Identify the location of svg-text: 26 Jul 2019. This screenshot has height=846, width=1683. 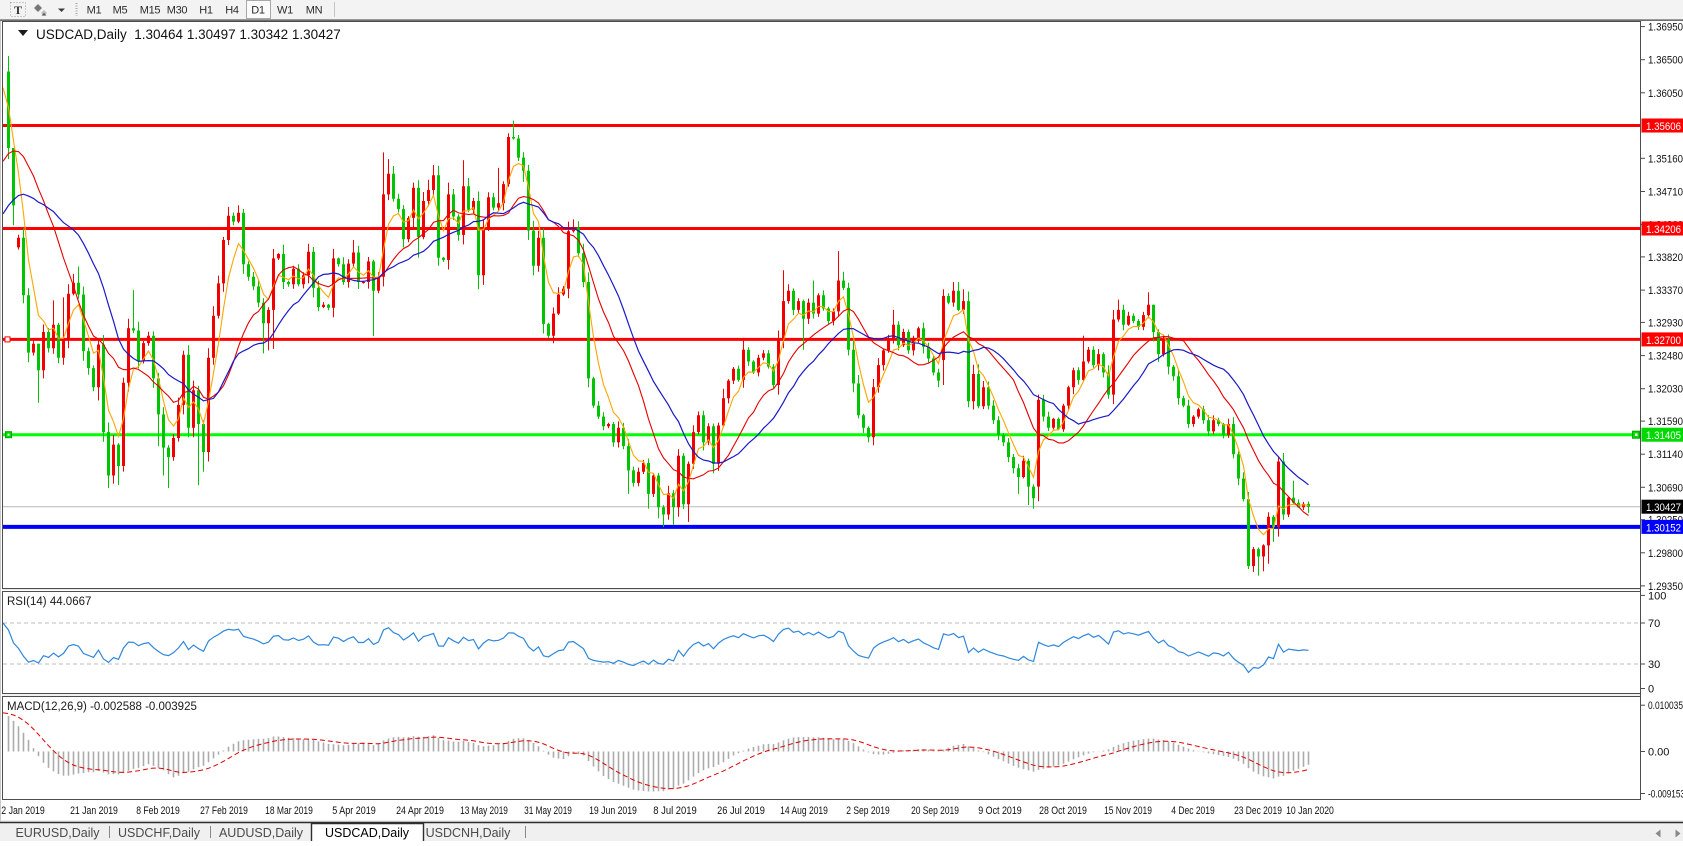
(741, 811).